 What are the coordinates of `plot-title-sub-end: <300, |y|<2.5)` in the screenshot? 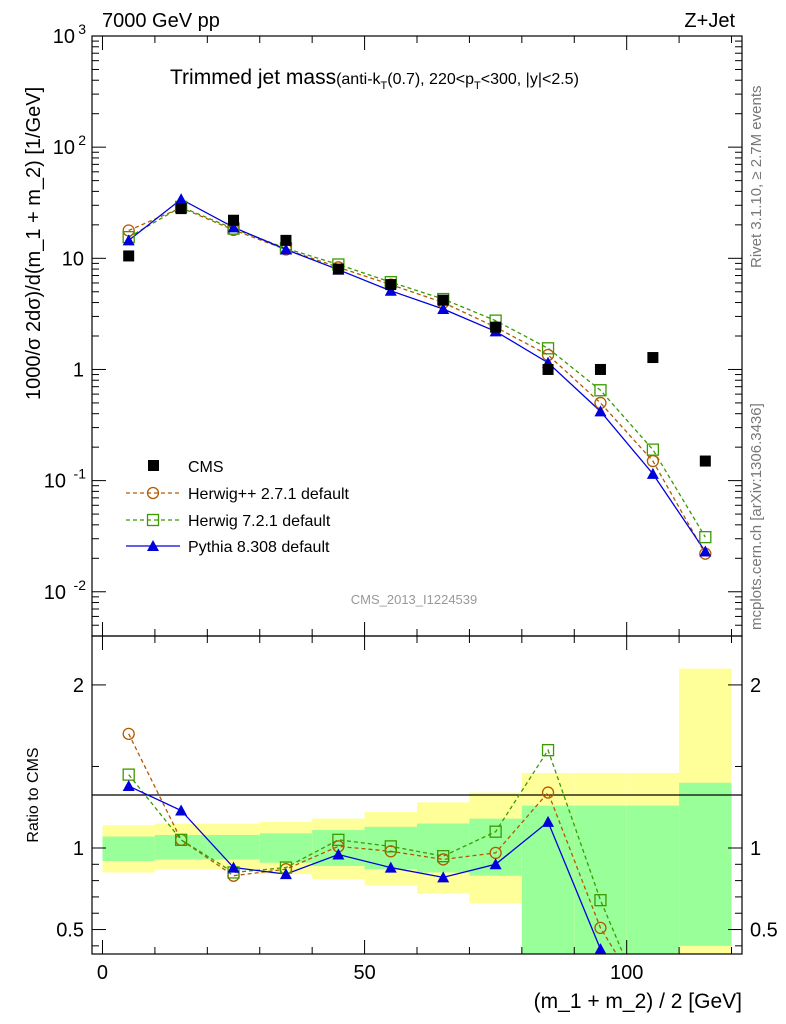 It's located at (530, 79).